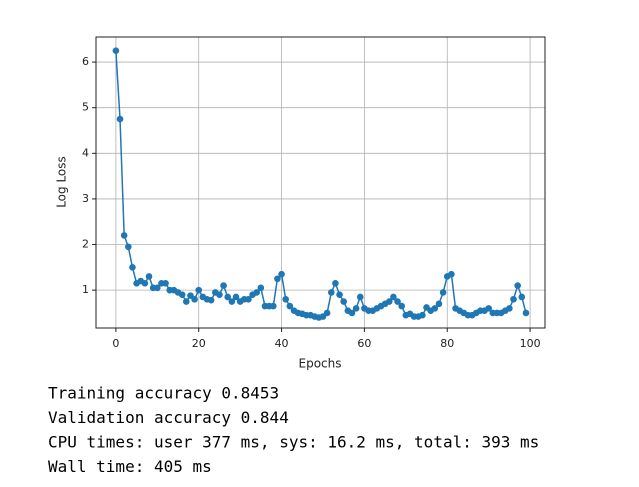  I want to click on output-line: Validation accuracy 0.844, so click(168, 417).